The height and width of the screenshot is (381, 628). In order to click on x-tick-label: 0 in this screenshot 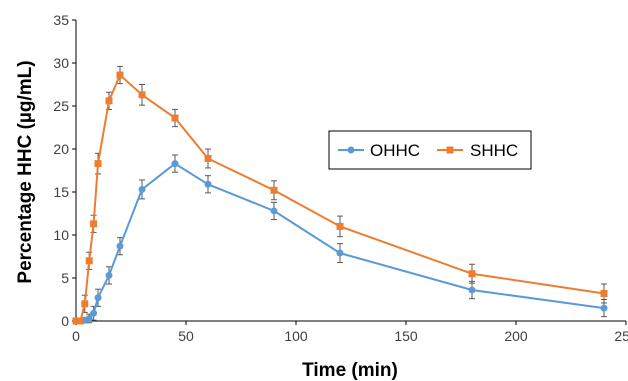, I will do `click(76, 336)`.